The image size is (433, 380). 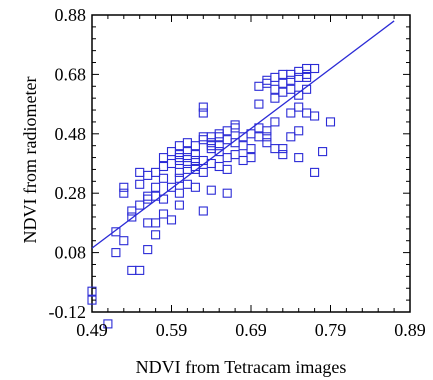 What do you see at coordinates (241, 367) in the screenshot?
I see `x-axis-title: NDVI from Tetracam images` at bounding box center [241, 367].